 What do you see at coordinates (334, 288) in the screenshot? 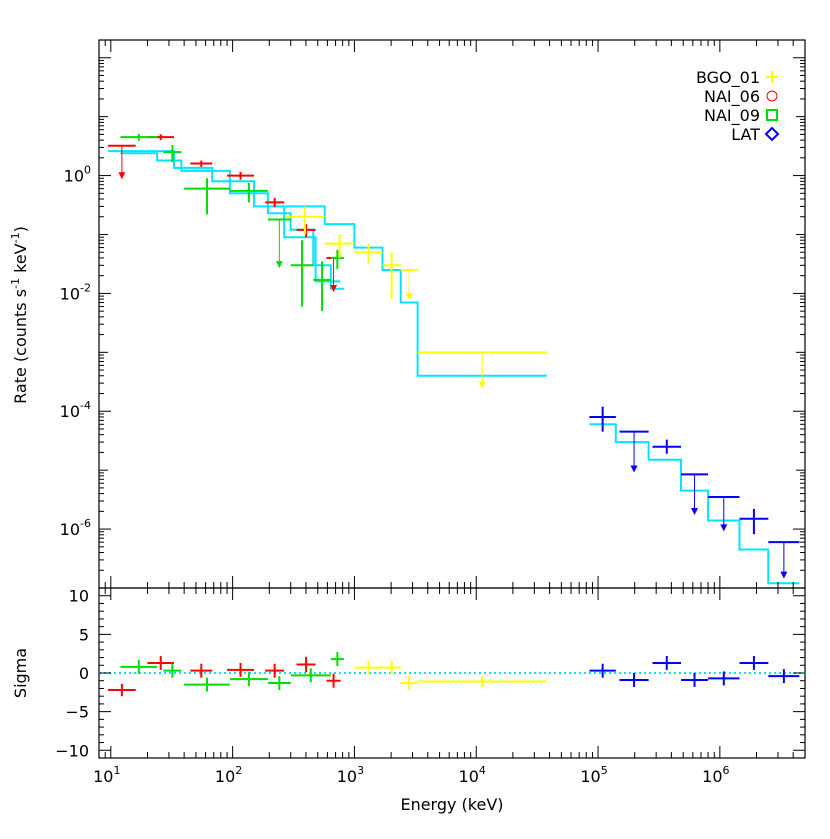
I see `rate-nai_06-point-6-ul-arrow` at bounding box center [334, 288].